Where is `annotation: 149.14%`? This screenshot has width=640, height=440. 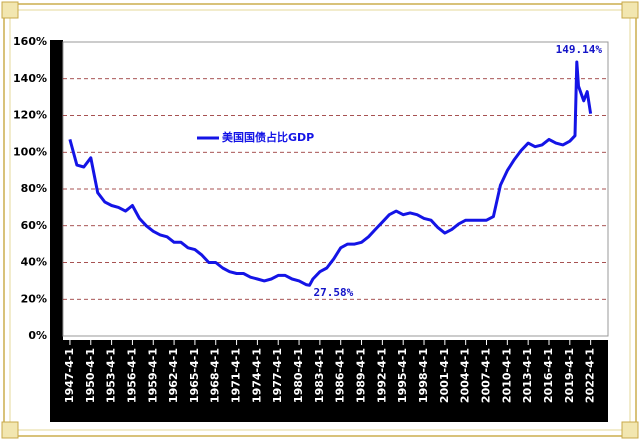 annotation: 149.14% is located at coordinates (579, 49).